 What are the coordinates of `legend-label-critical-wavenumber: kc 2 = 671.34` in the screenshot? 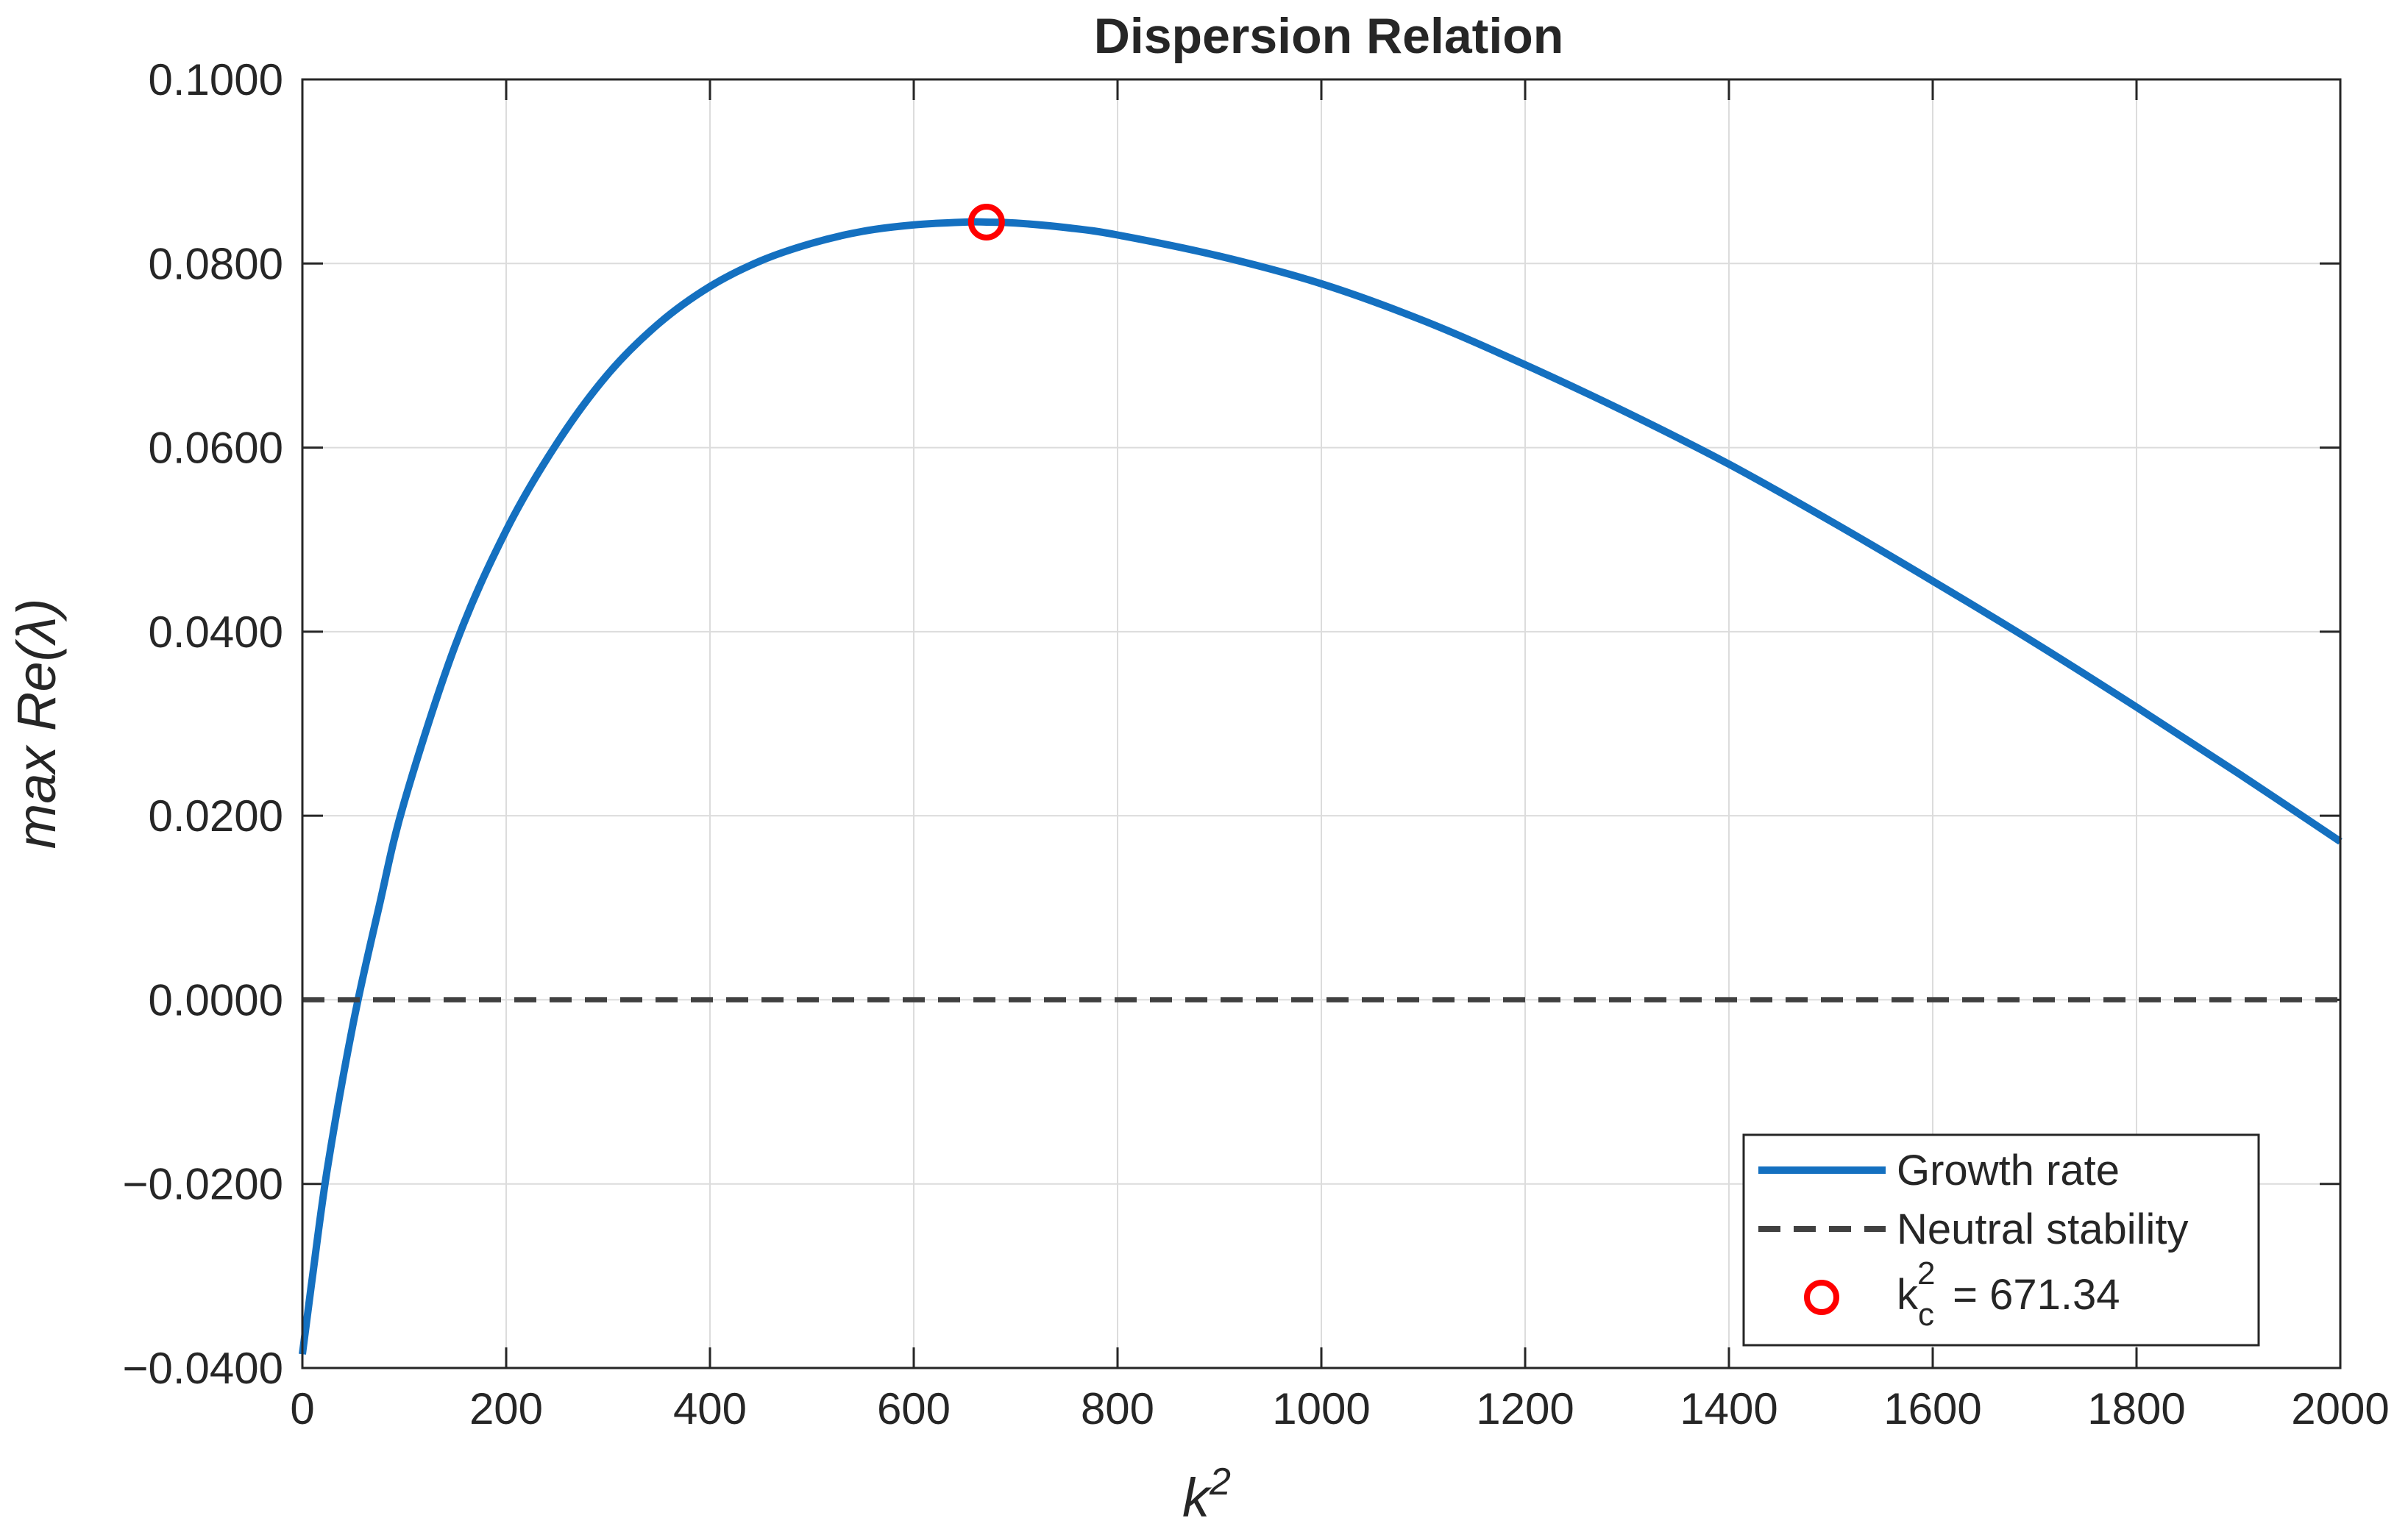 It's located at (2008, 1294).